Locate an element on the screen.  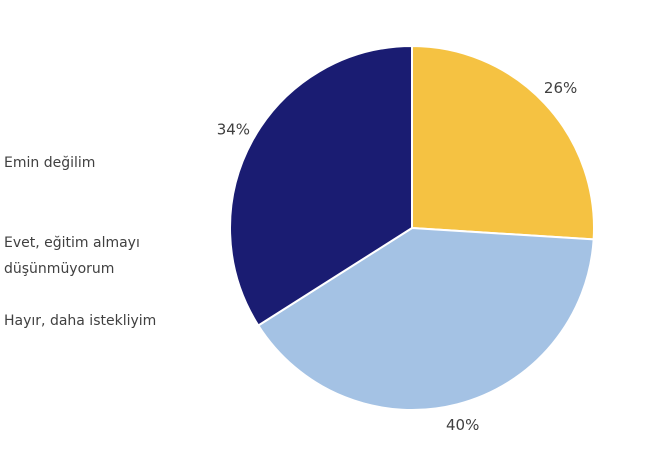
pie-slice is located at coordinates (503, 142).